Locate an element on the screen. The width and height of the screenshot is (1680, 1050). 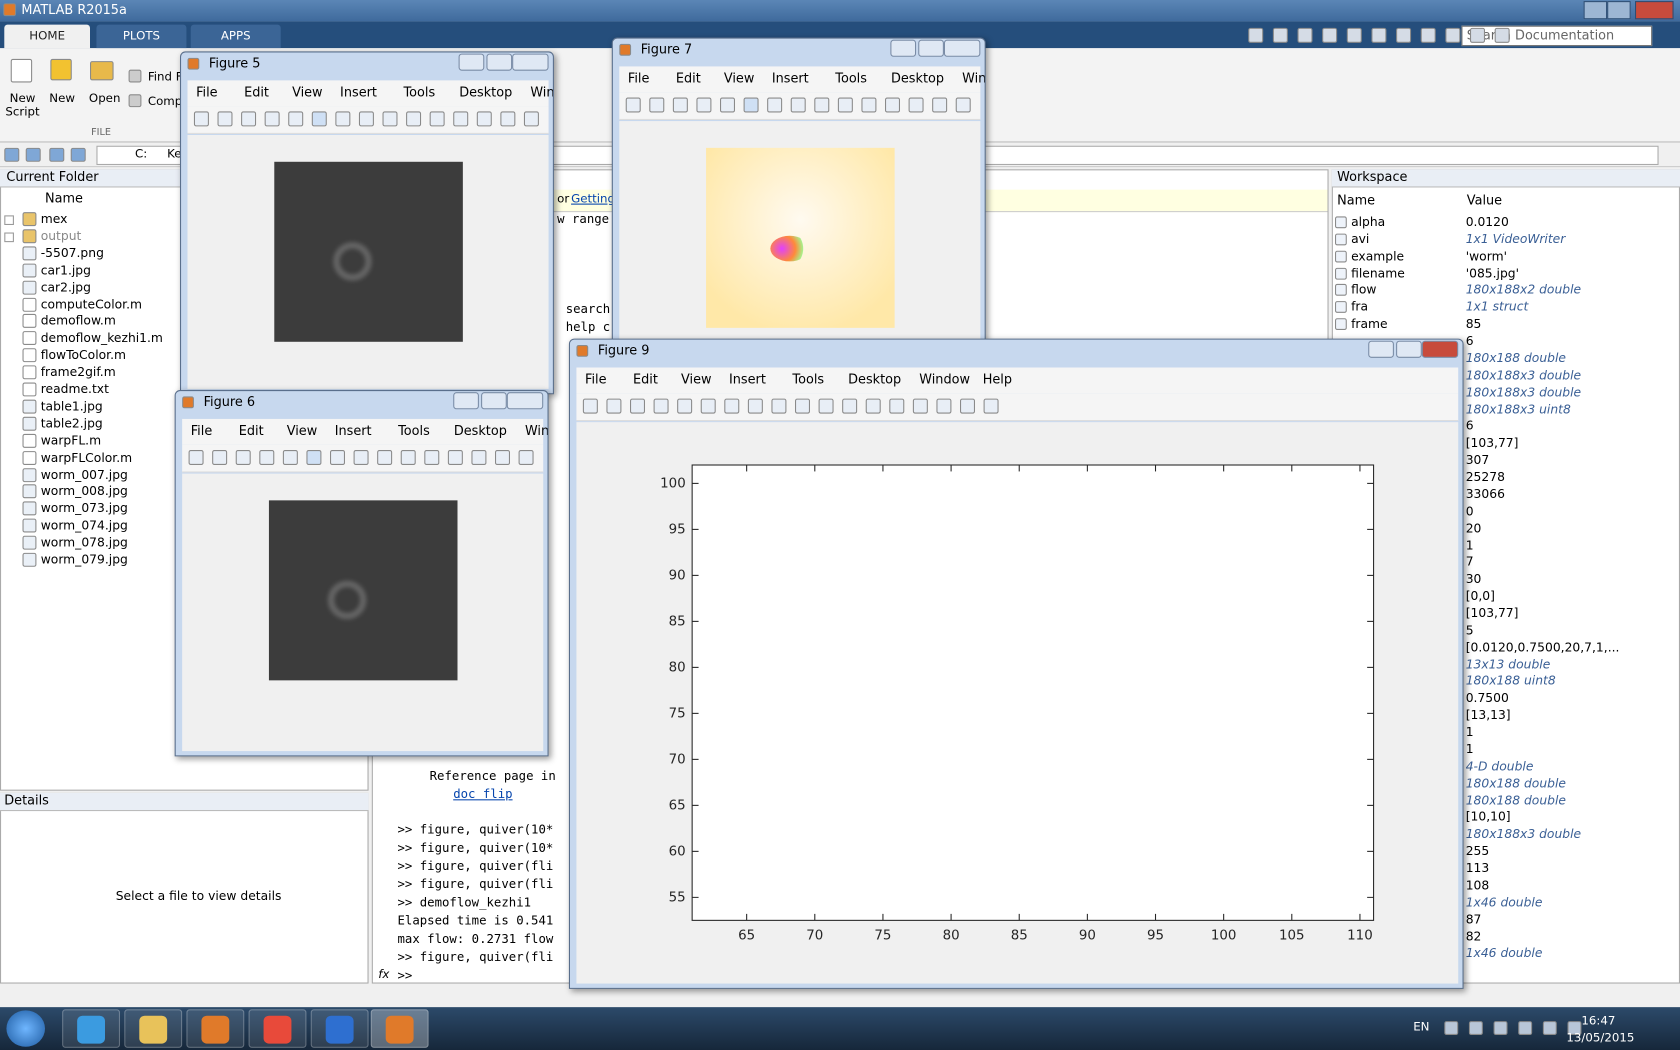
file-item: table2.jpg is located at coordinates (71, 423).